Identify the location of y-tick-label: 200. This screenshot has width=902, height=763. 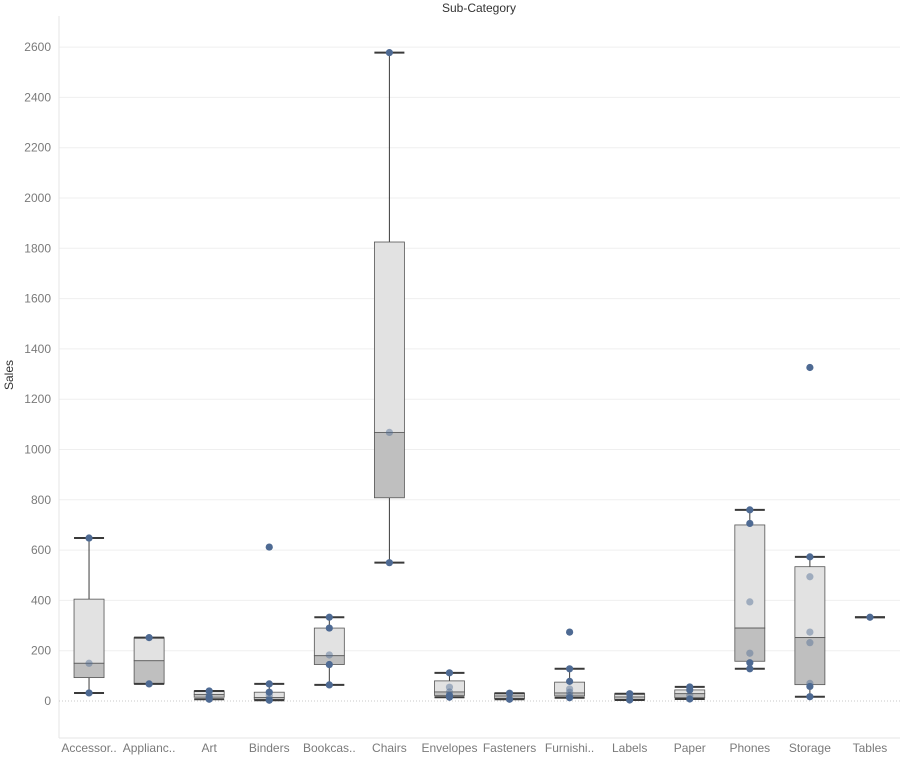
(41, 651).